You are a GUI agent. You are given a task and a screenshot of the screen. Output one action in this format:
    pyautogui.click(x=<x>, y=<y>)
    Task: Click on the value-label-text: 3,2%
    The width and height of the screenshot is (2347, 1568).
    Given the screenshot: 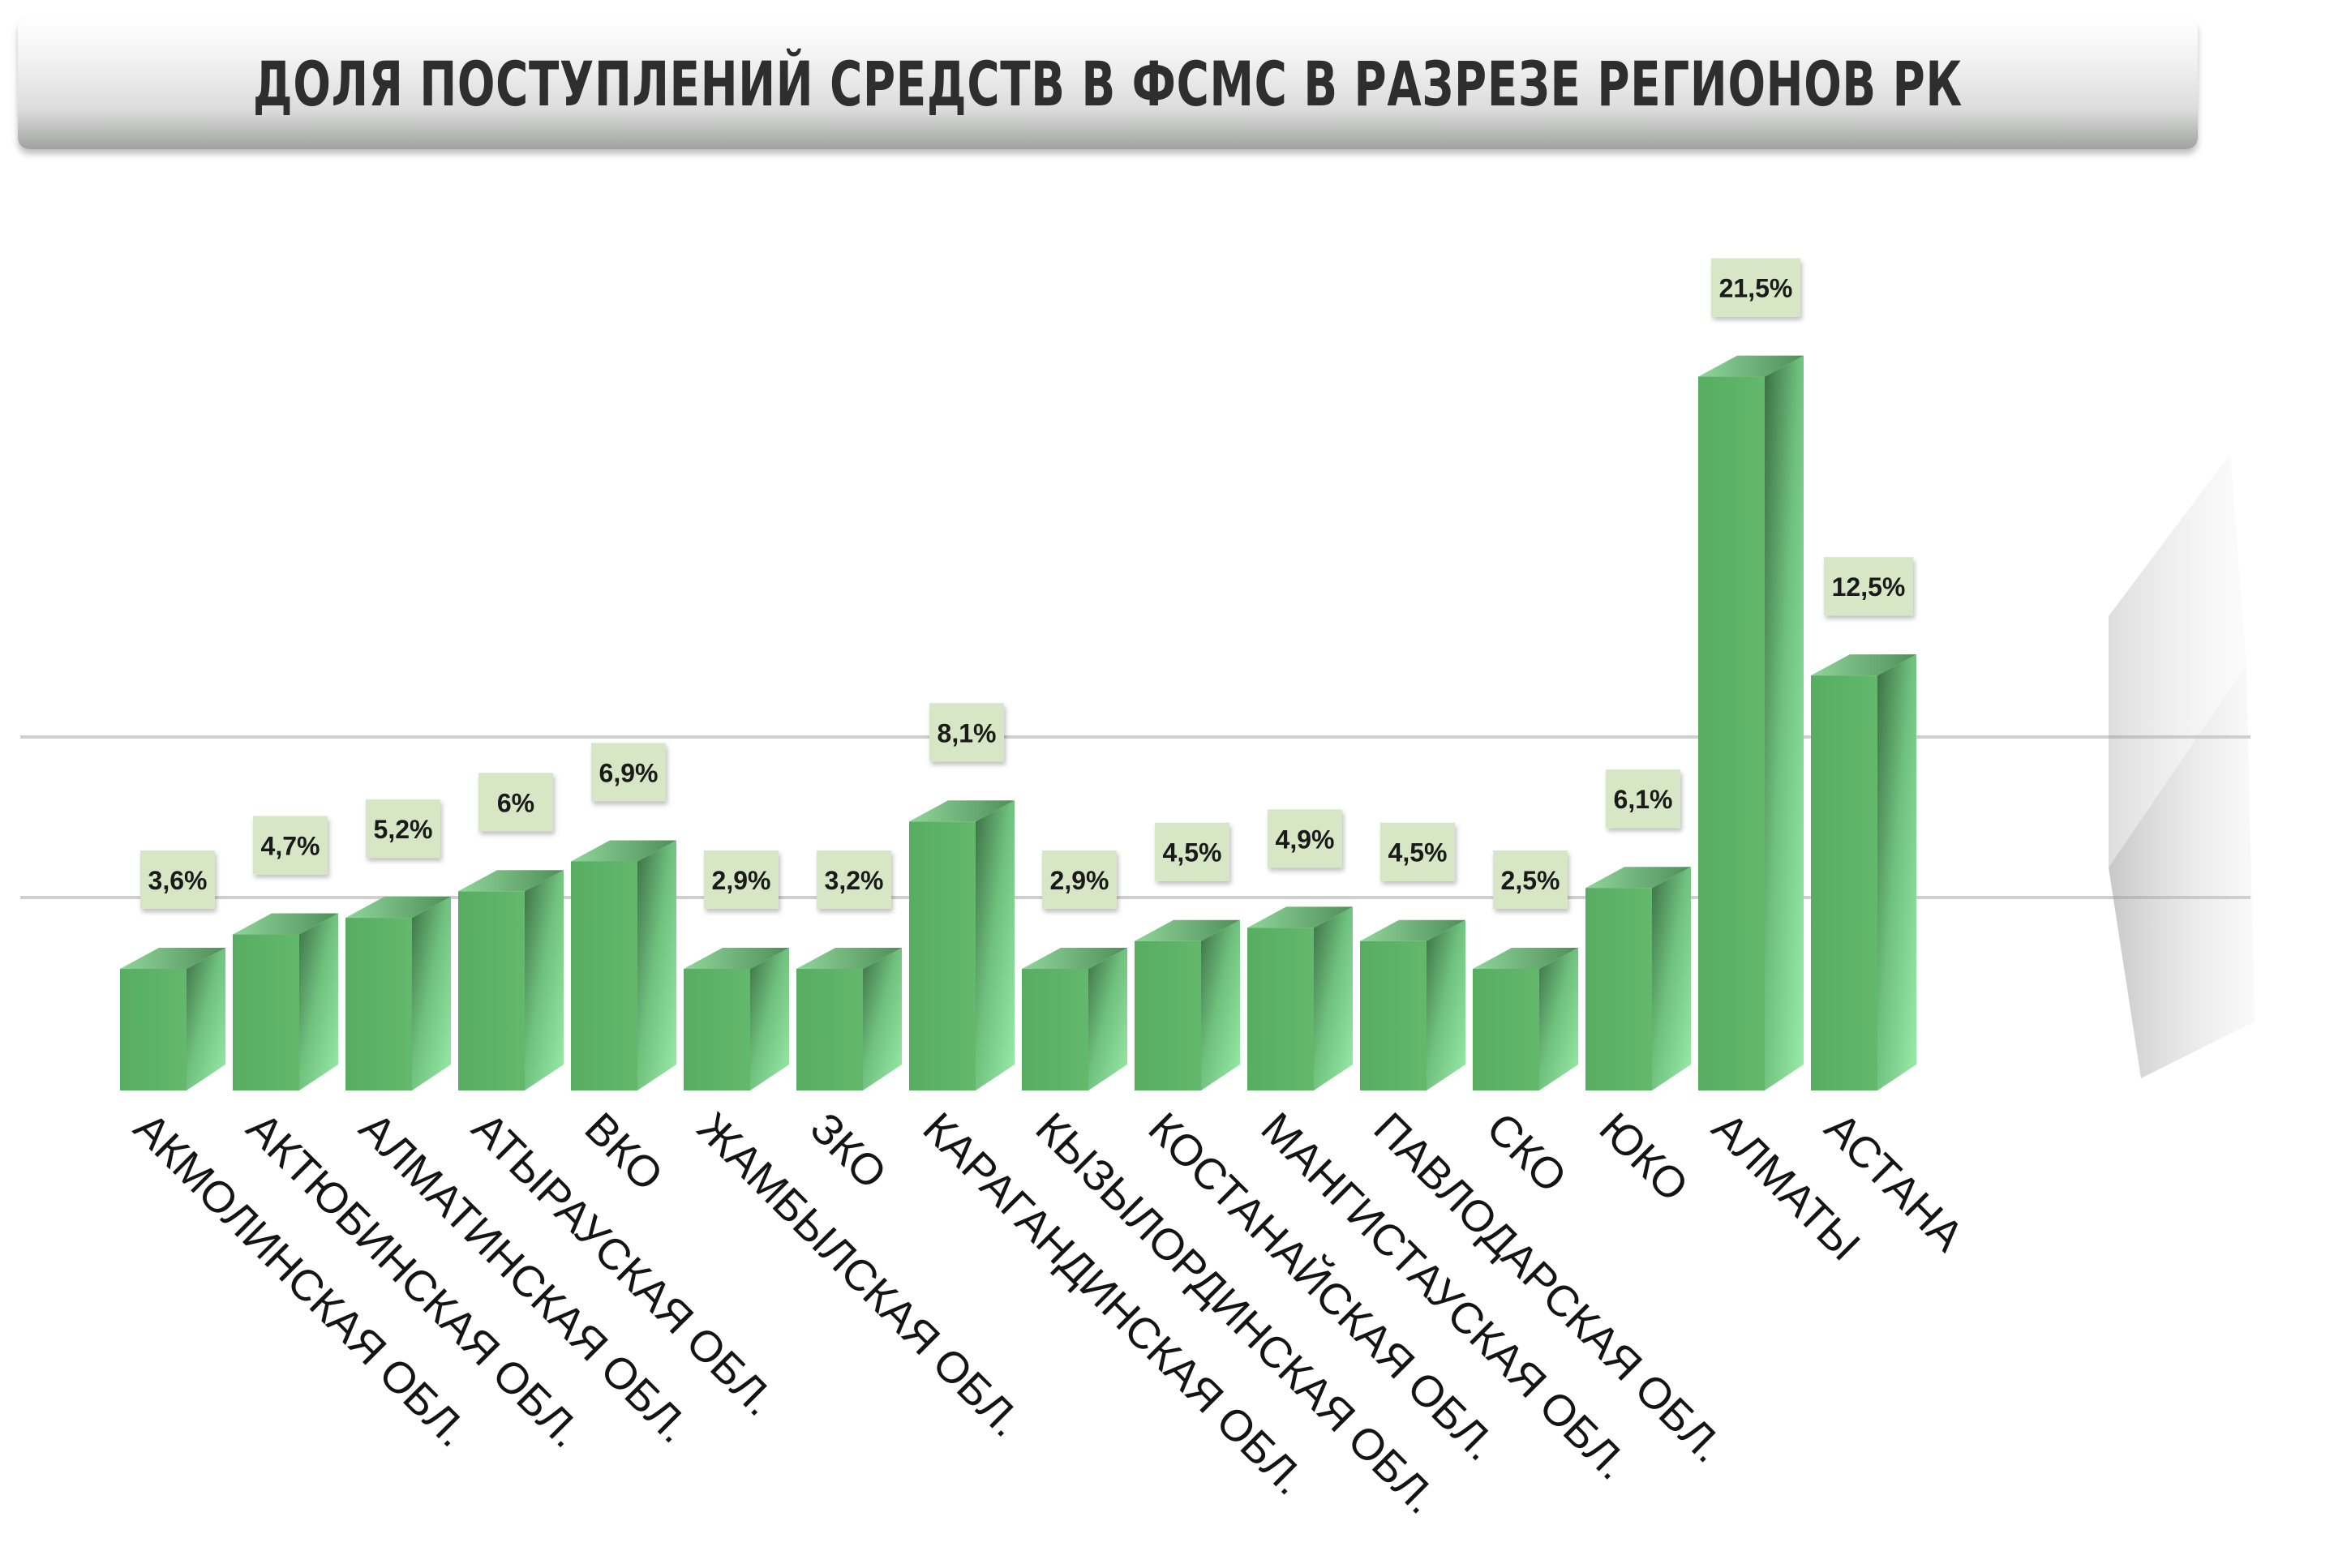 What is the action you would take?
    pyautogui.click(x=854, y=880)
    